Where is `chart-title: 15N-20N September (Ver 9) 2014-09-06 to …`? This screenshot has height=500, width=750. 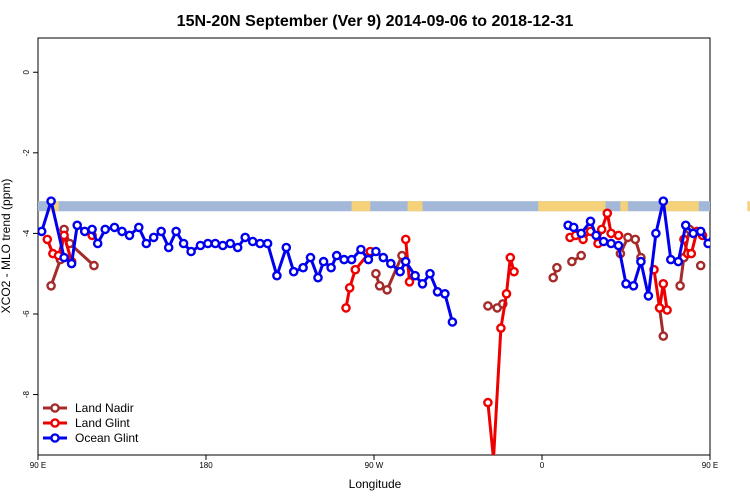
chart-title: 15N-20N September (Ver 9) 2014-09-06 to … is located at coordinates (375, 21).